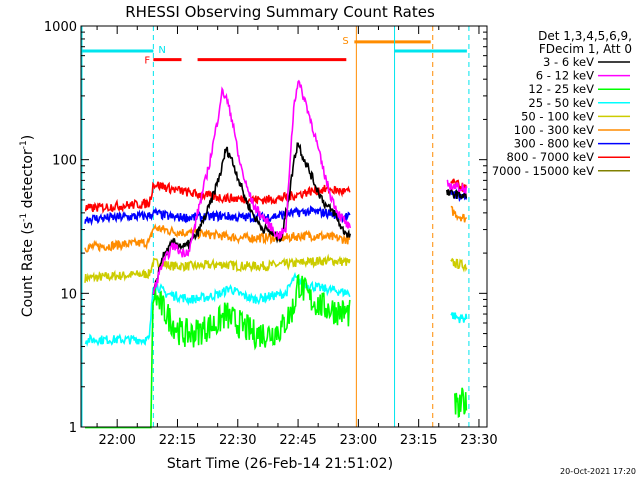 The width and height of the screenshot is (640, 480). What do you see at coordinates (358, 440) in the screenshot?
I see `x-tick-label: 23:00` at bounding box center [358, 440].